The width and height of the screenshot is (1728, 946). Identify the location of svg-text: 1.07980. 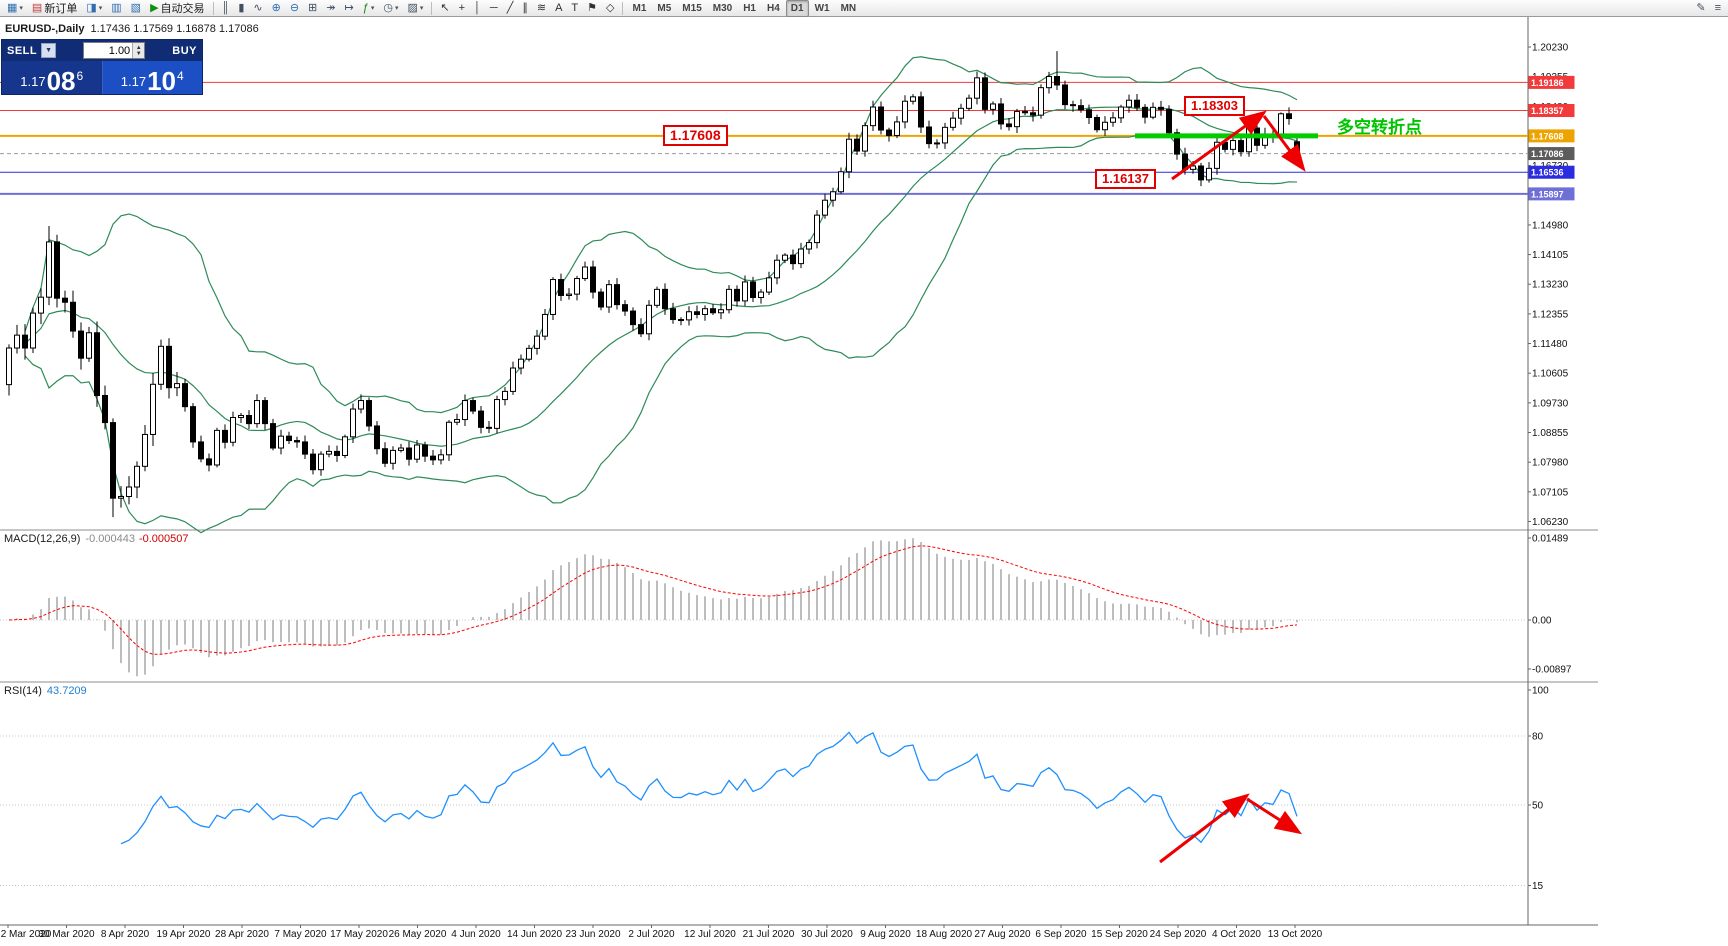
(1550, 463).